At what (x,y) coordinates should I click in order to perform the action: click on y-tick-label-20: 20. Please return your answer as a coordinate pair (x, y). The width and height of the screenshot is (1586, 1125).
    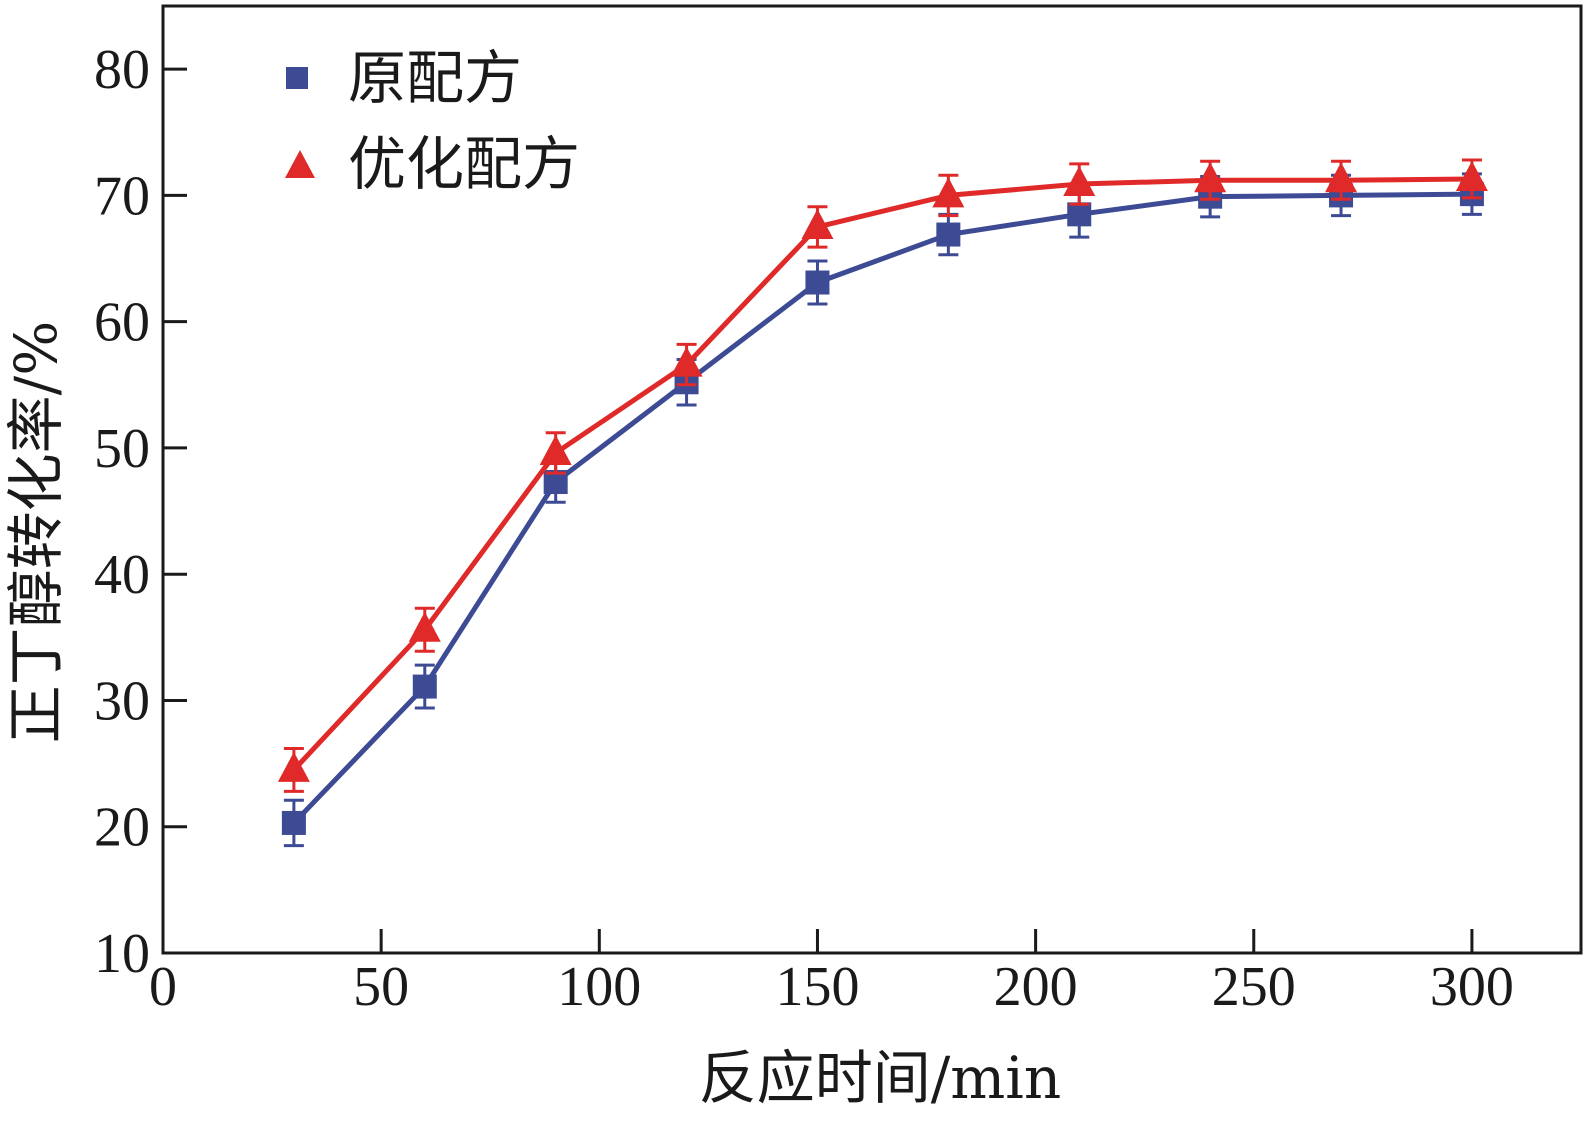
    Looking at the image, I should click on (122, 828).